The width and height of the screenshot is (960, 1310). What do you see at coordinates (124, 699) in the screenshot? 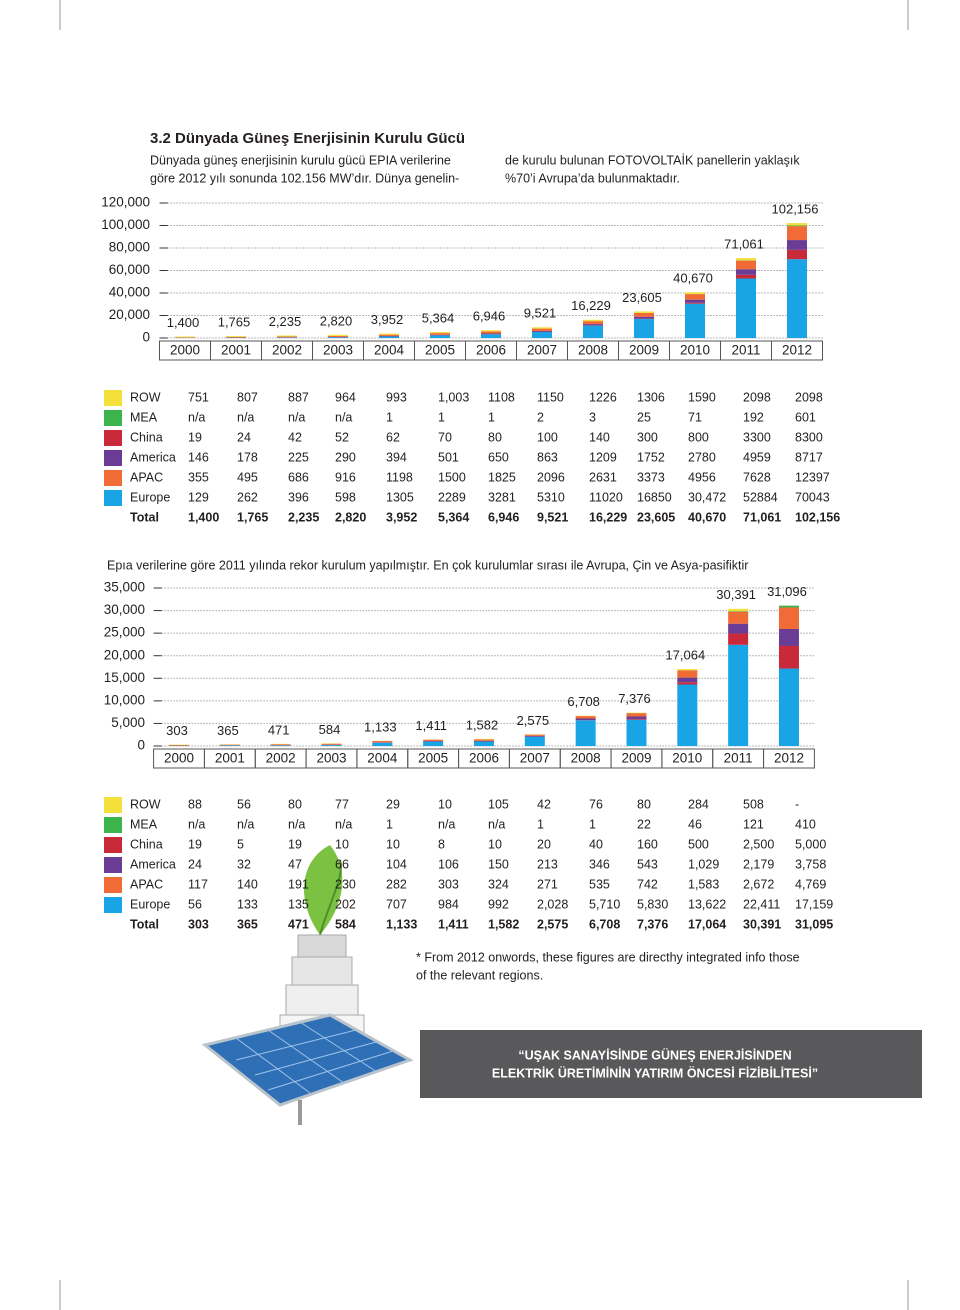
I see `y-tick-label: 10,000` at bounding box center [124, 699].